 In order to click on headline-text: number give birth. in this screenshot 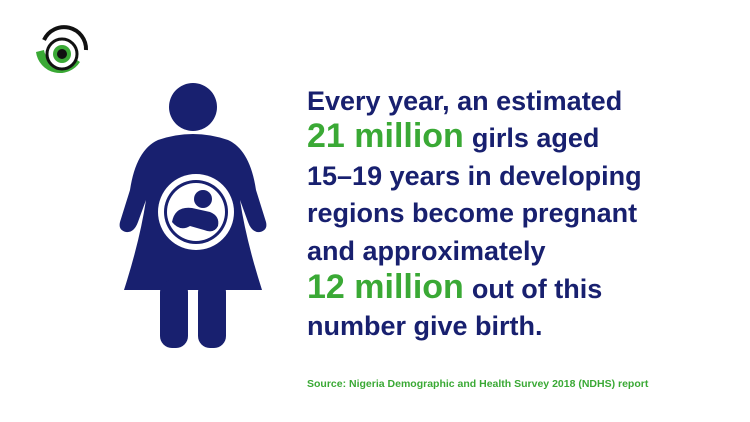, I will do `click(425, 326)`.